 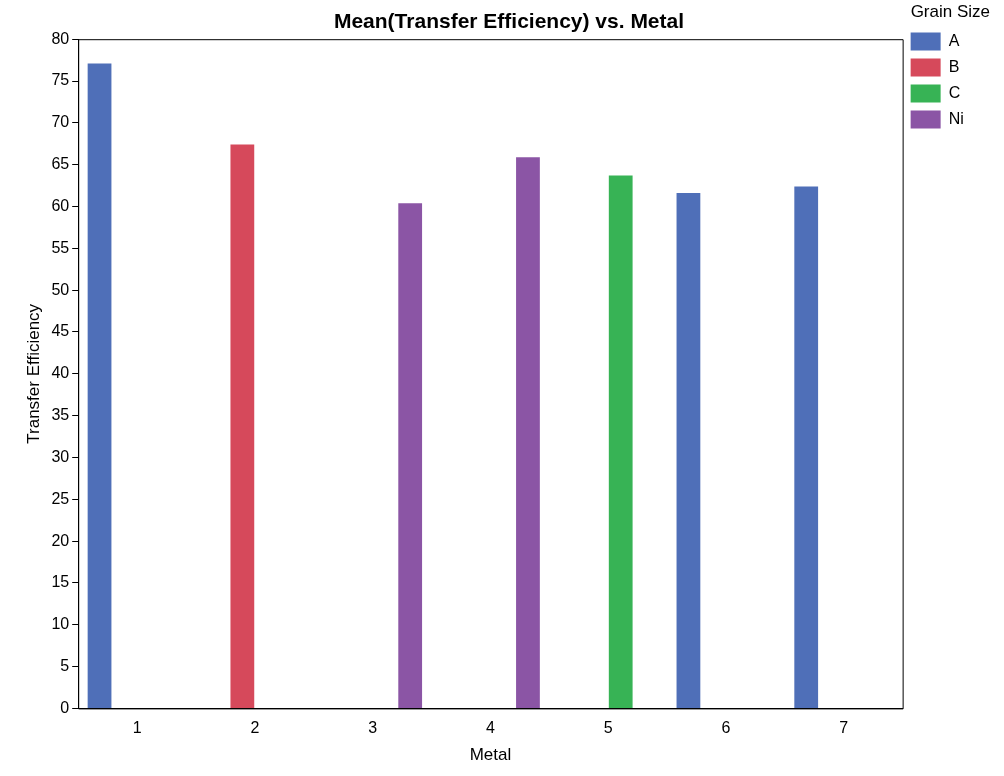 What do you see at coordinates (60, 415) in the screenshot?
I see `y-tick-label: 35` at bounding box center [60, 415].